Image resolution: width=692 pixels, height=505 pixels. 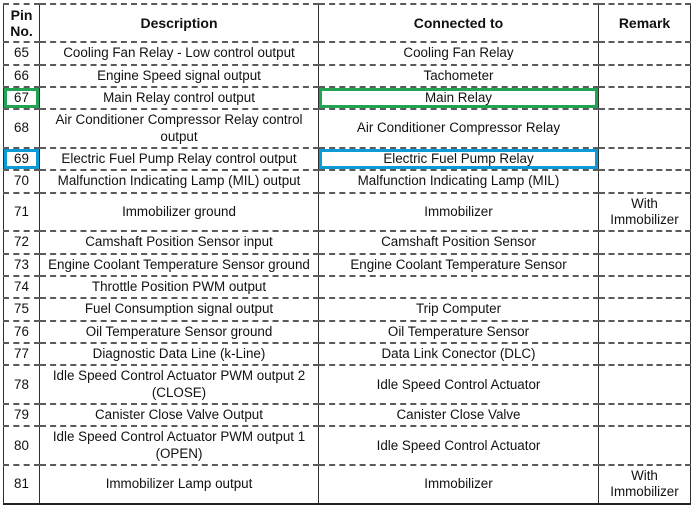 I want to click on description-cell: Main Relay control output, so click(x=179, y=98).